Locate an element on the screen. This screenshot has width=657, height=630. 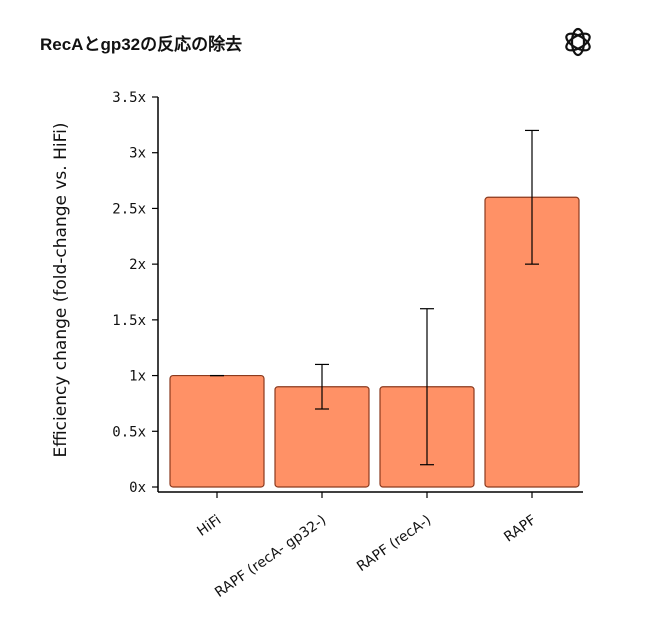
y-tick-label: 1x is located at coordinates (137, 377).